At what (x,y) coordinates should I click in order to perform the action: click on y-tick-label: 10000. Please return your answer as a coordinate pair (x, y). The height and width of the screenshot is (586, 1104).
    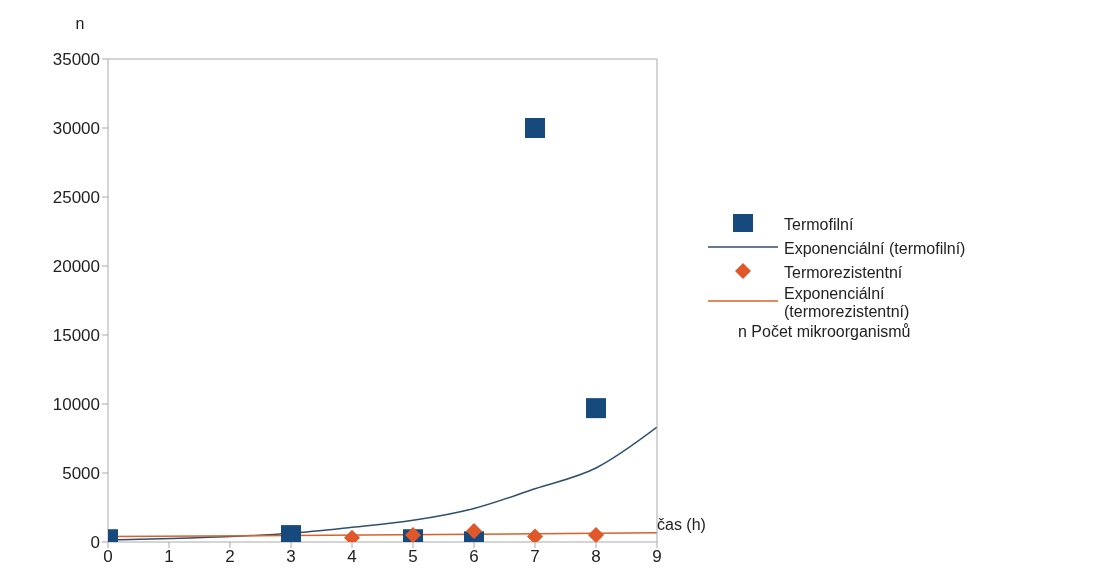
    Looking at the image, I should click on (76, 405).